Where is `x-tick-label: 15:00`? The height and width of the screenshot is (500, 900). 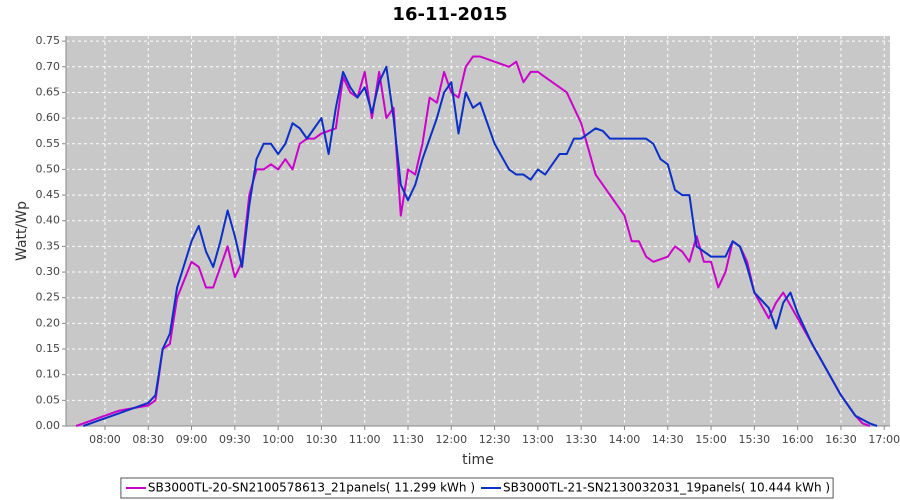
x-tick-label: 15:00 is located at coordinates (711, 439).